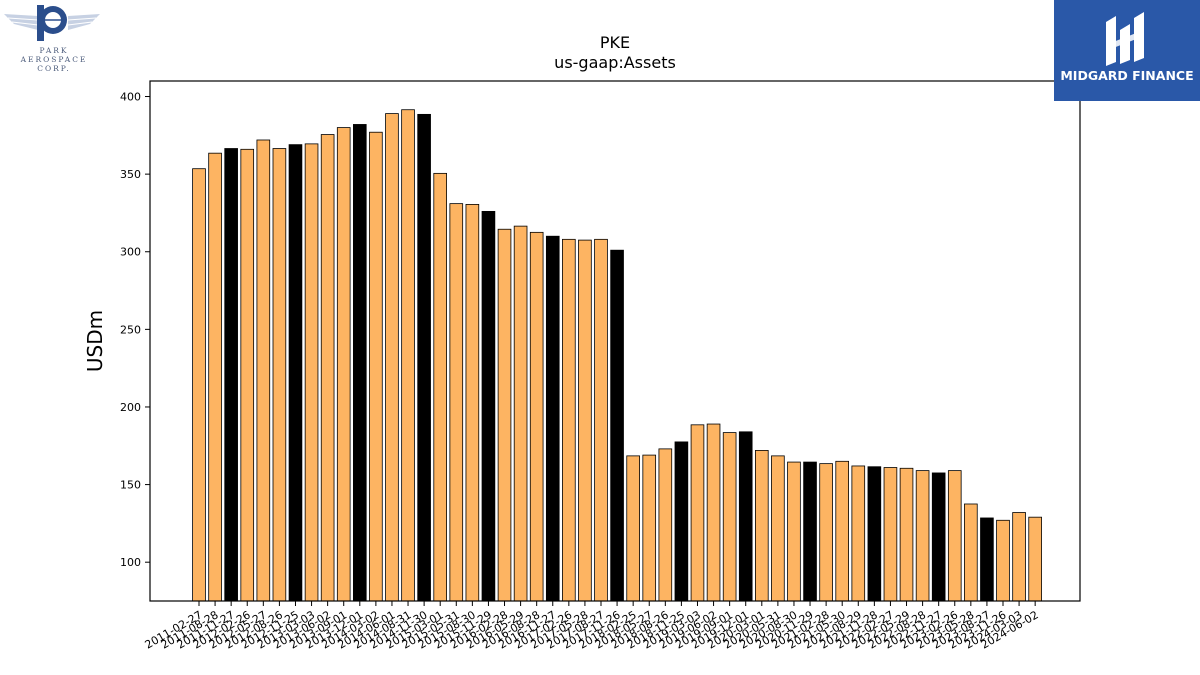  I want to click on y-tick-label: 350, so click(130, 174).